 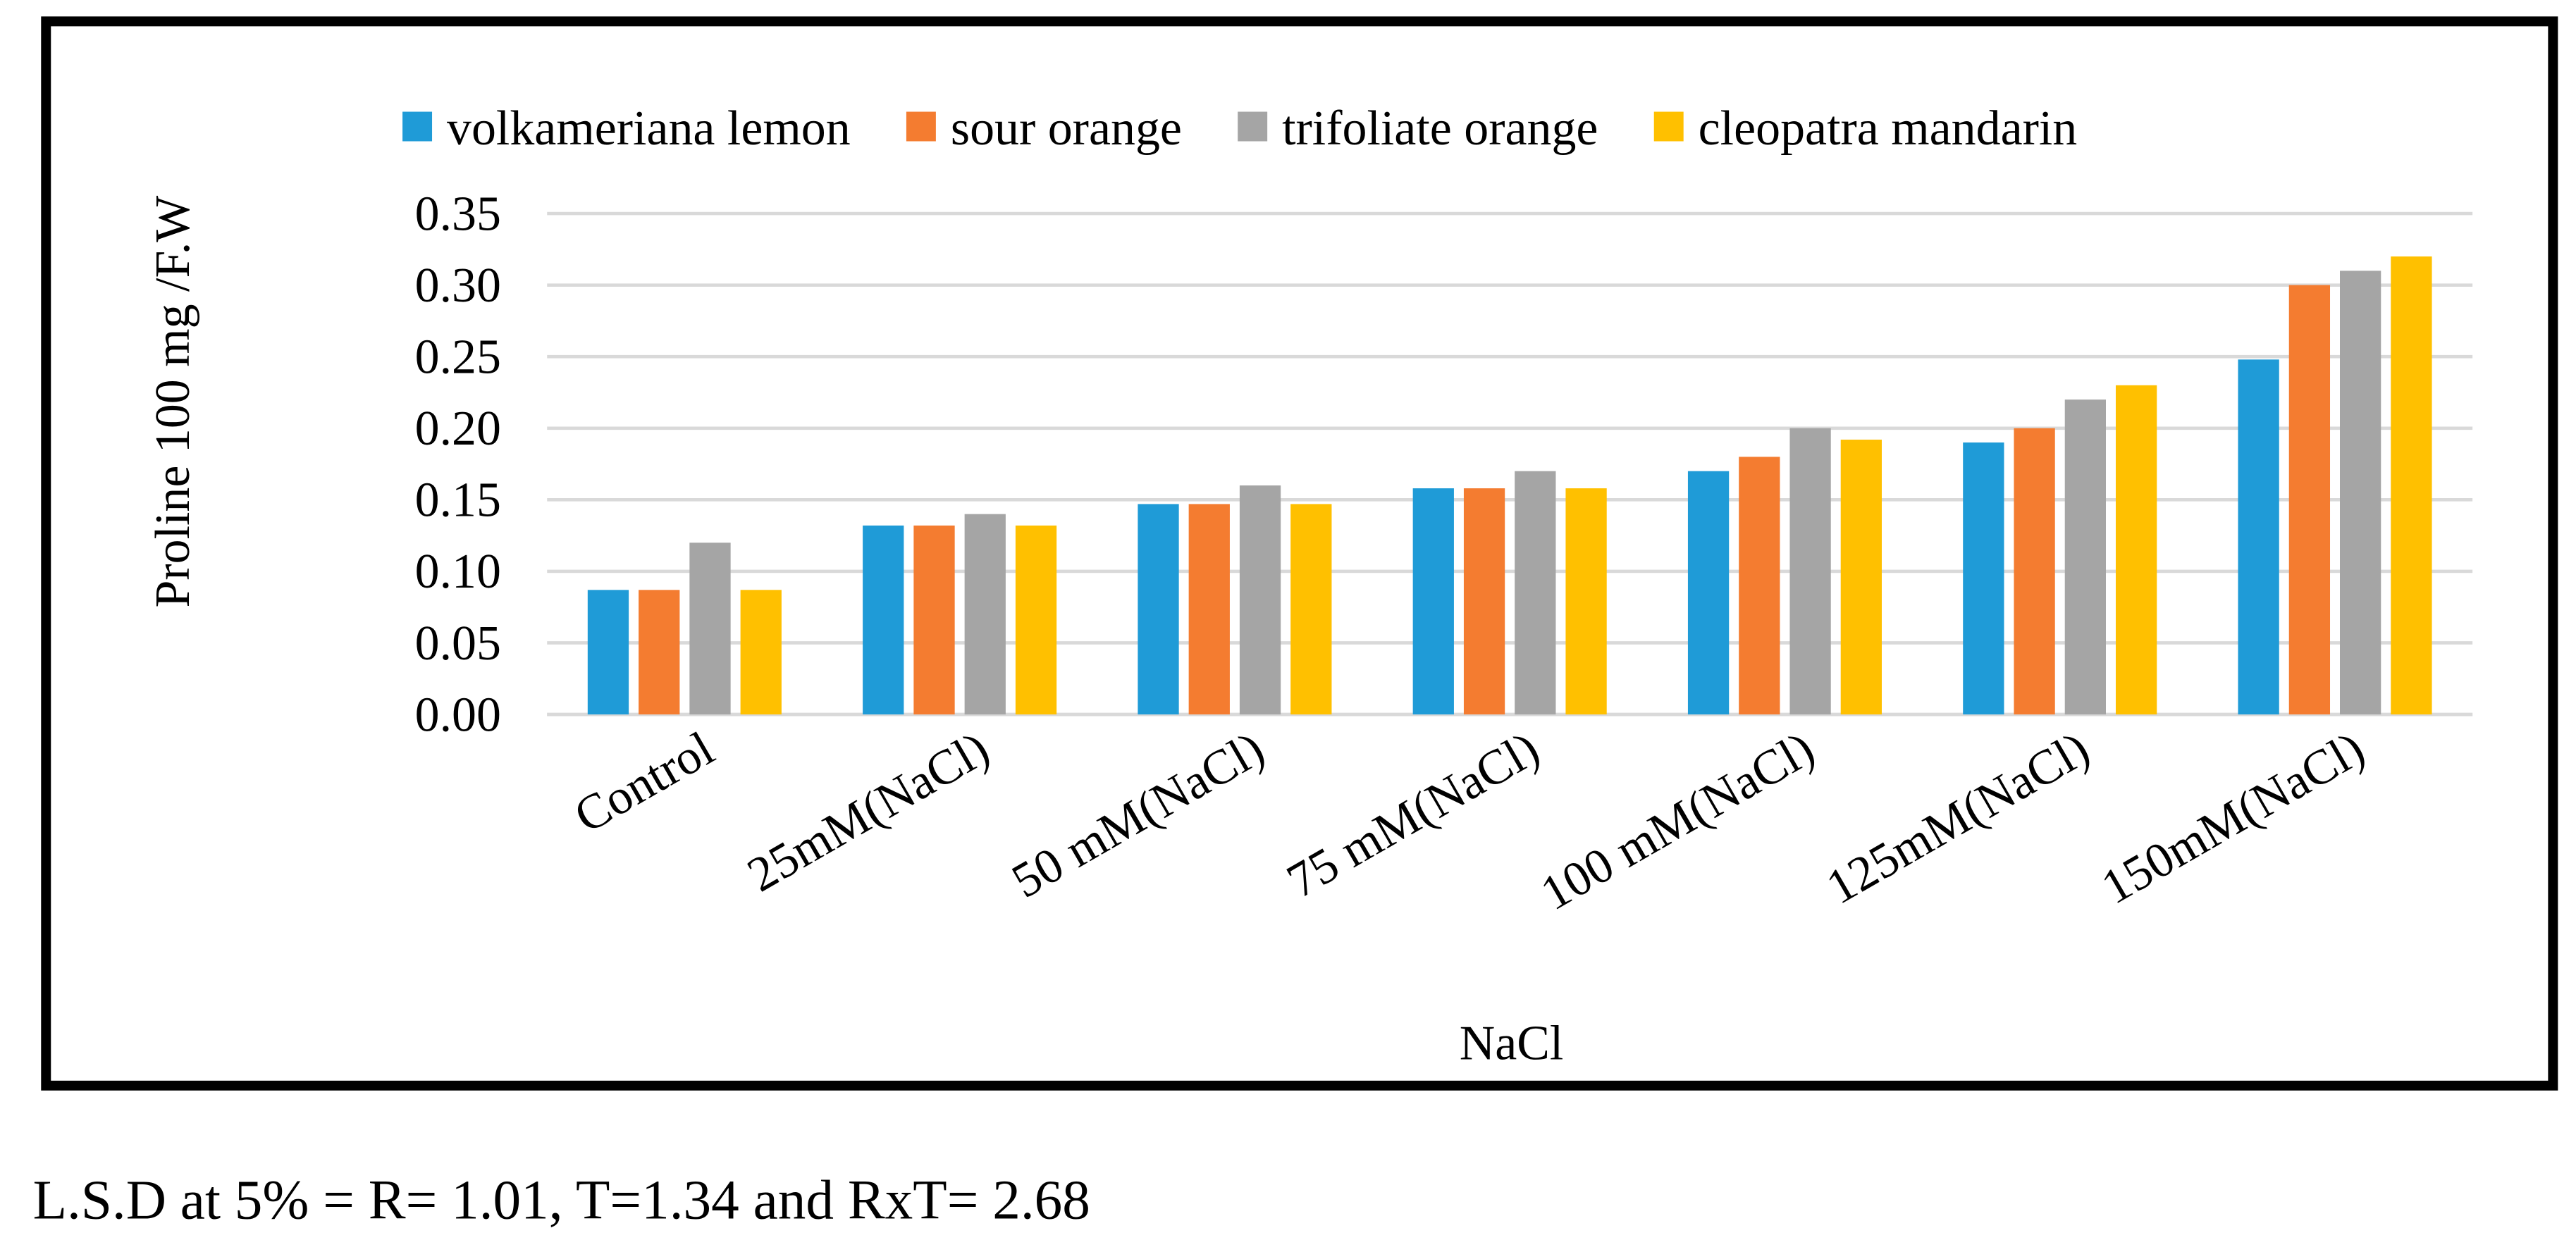 What do you see at coordinates (1889, 129) in the screenshot?
I see `legend-label: cleopatra mandarin` at bounding box center [1889, 129].